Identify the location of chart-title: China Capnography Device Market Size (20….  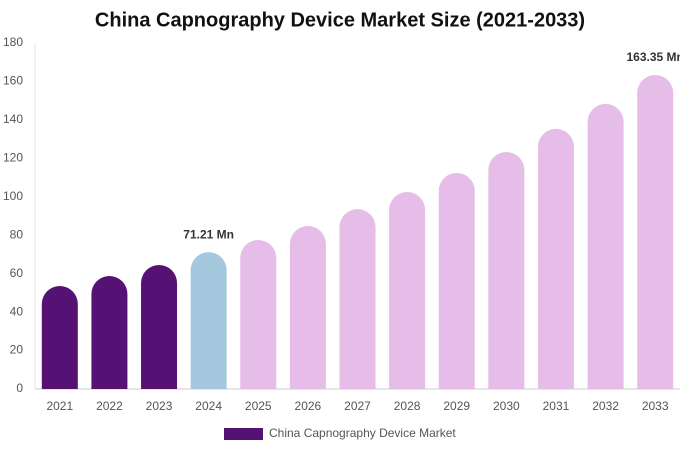
(340, 20).